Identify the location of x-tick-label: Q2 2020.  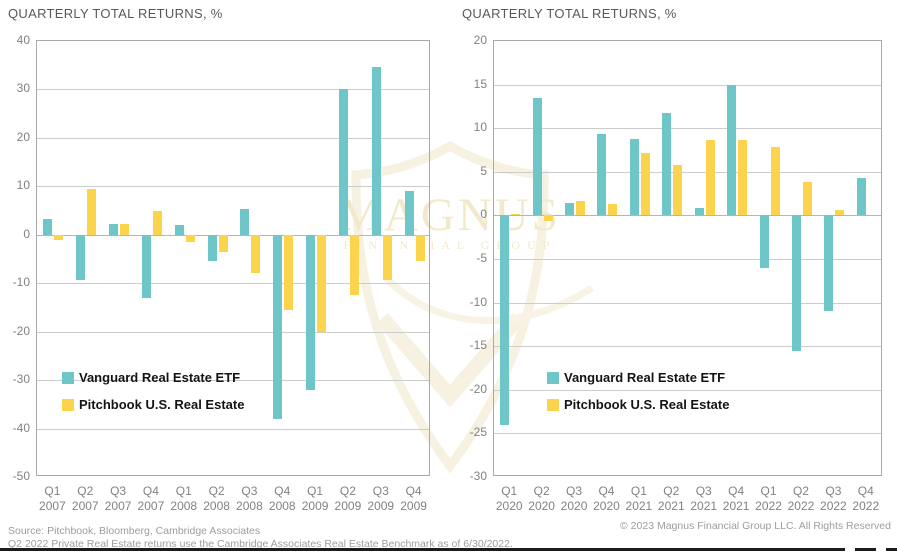
(541, 498).